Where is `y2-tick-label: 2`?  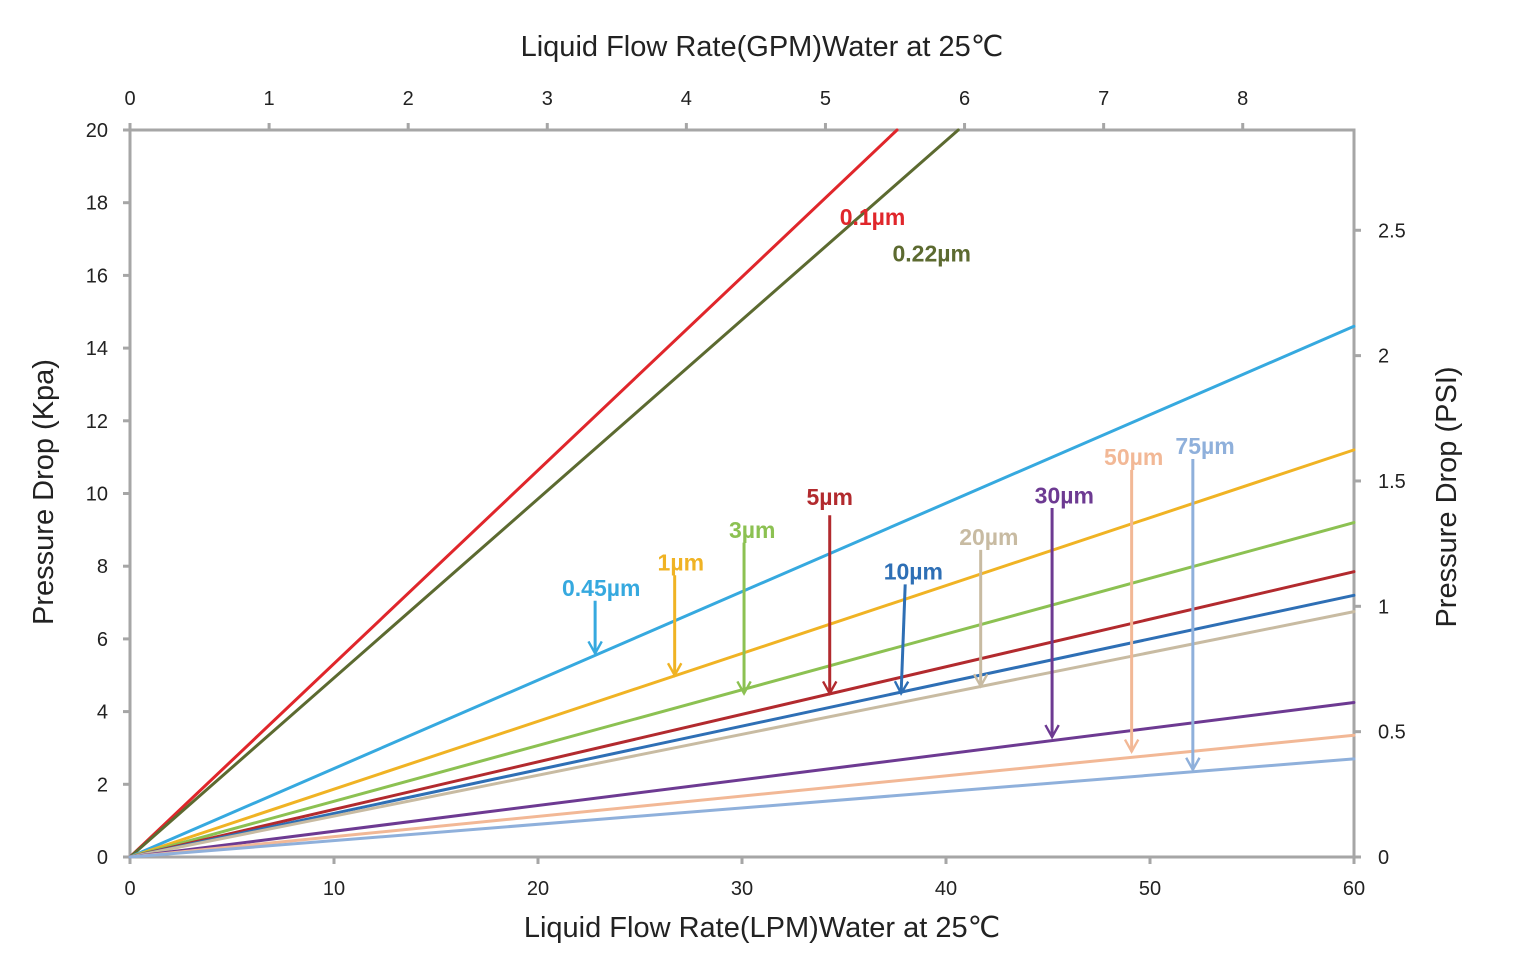
y2-tick-label: 2 is located at coordinates (1383, 357).